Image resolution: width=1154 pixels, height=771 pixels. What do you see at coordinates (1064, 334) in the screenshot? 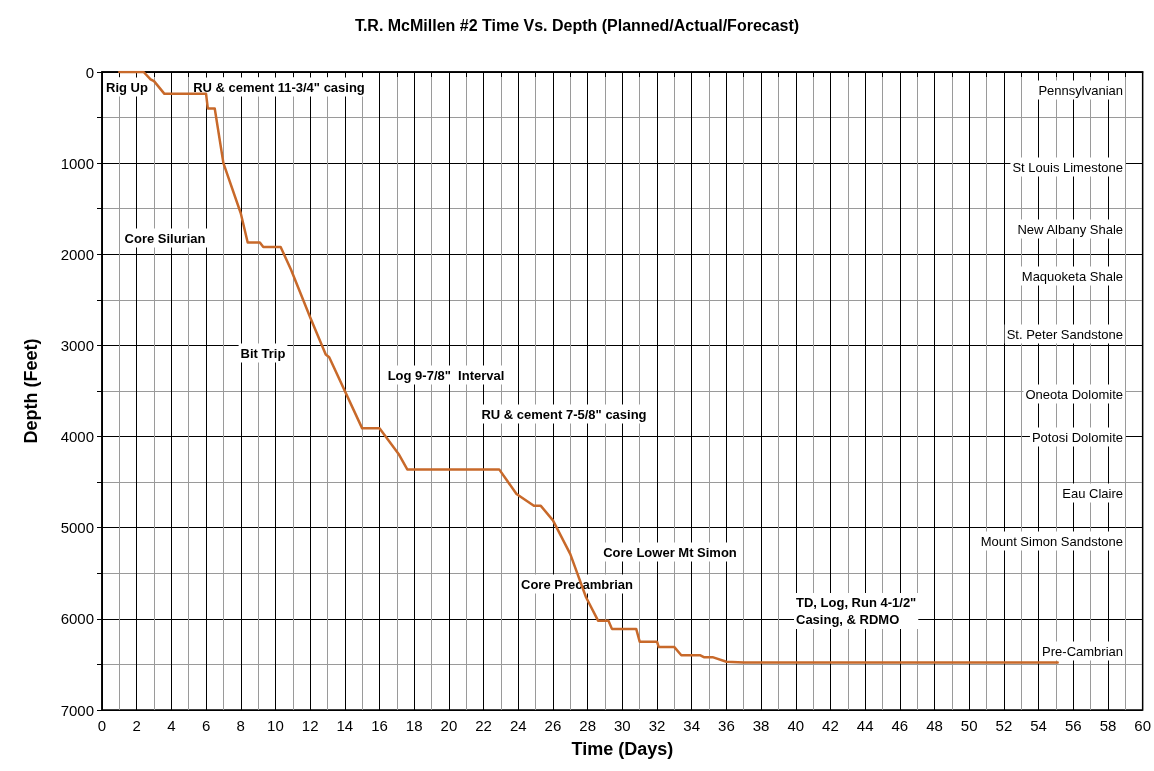
I see `annotation: St. Peter Sandstone` at bounding box center [1064, 334].